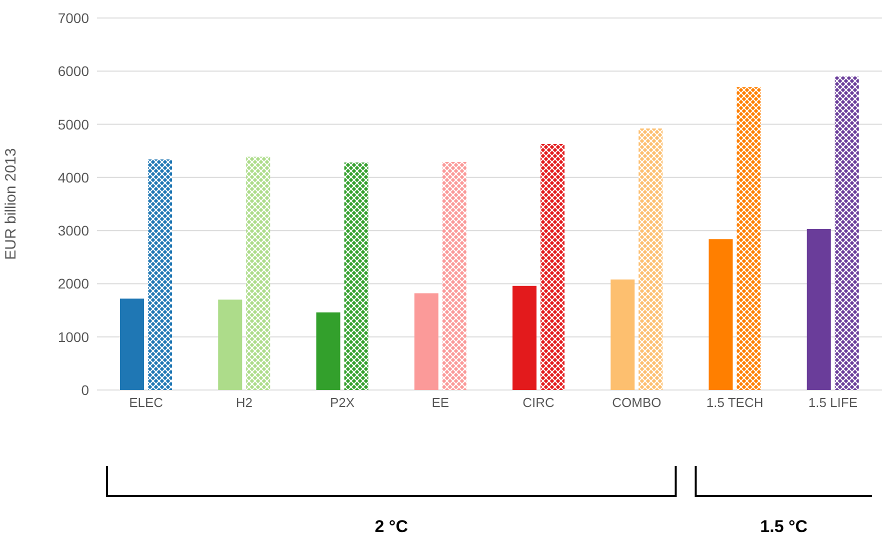 This screenshot has height=540, width=882. What do you see at coordinates (74, 177) in the screenshot?
I see `y-tick-label: 4000` at bounding box center [74, 177].